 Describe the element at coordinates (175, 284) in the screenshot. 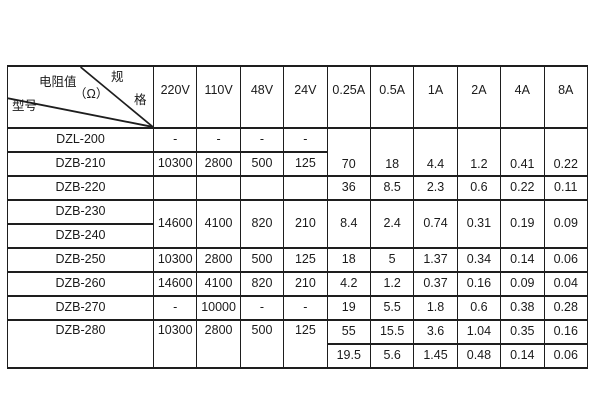

I see `value-cell: 14600` at that location.